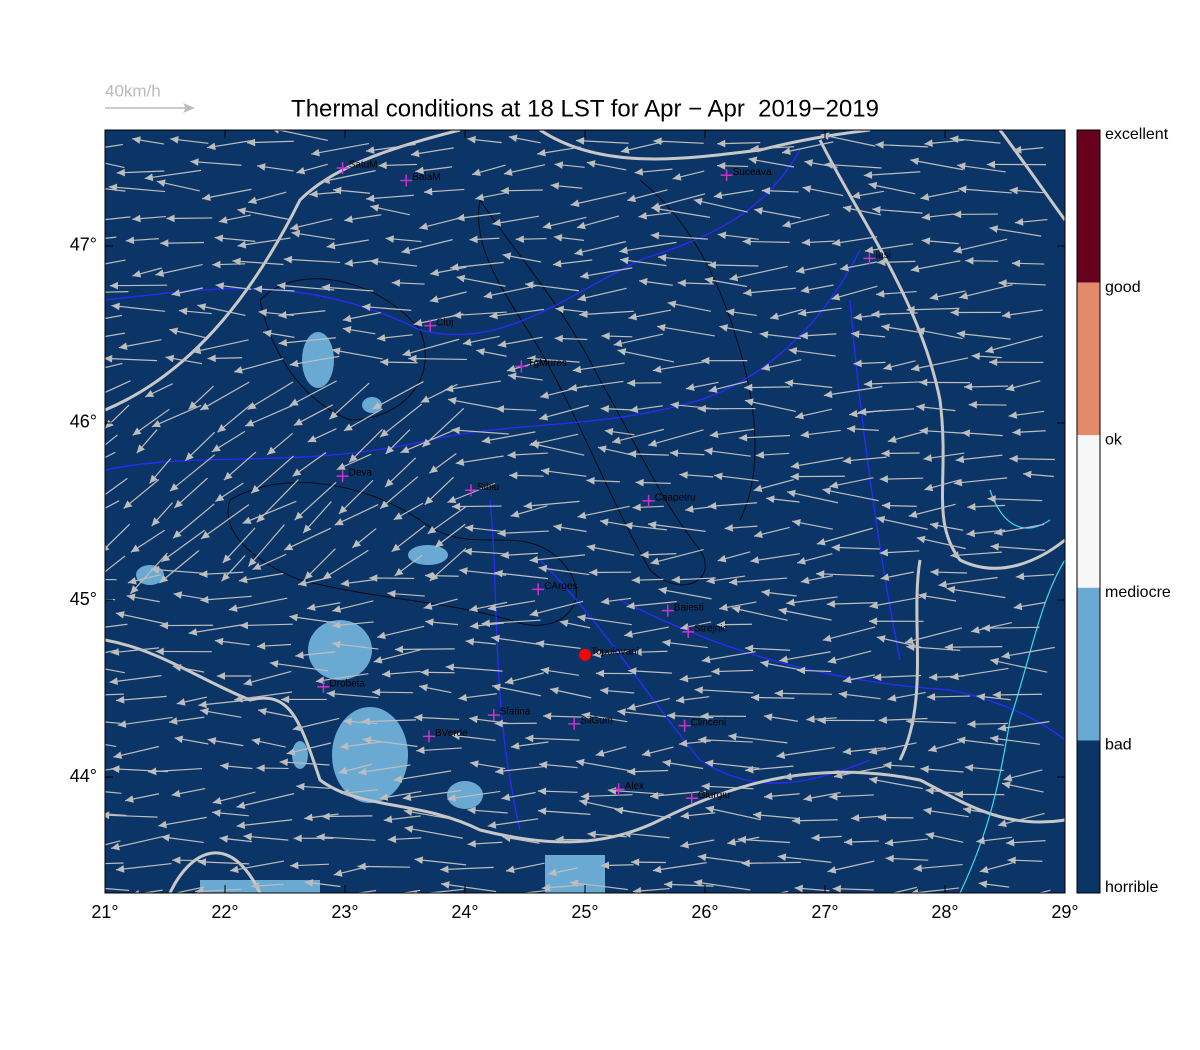  What do you see at coordinates (515, 712) in the screenshot?
I see `city-label: Slatina` at bounding box center [515, 712].